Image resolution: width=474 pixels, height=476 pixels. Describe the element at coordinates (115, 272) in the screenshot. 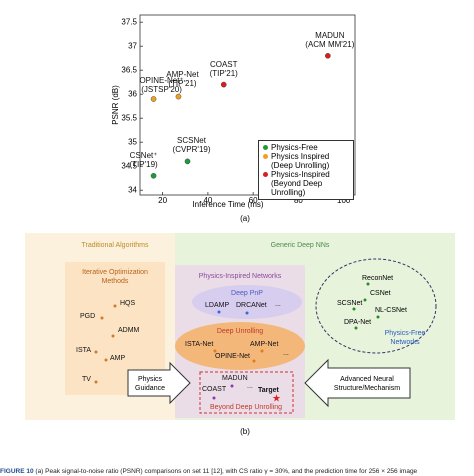

I see `box-title: Iterative Optimization` at that location.